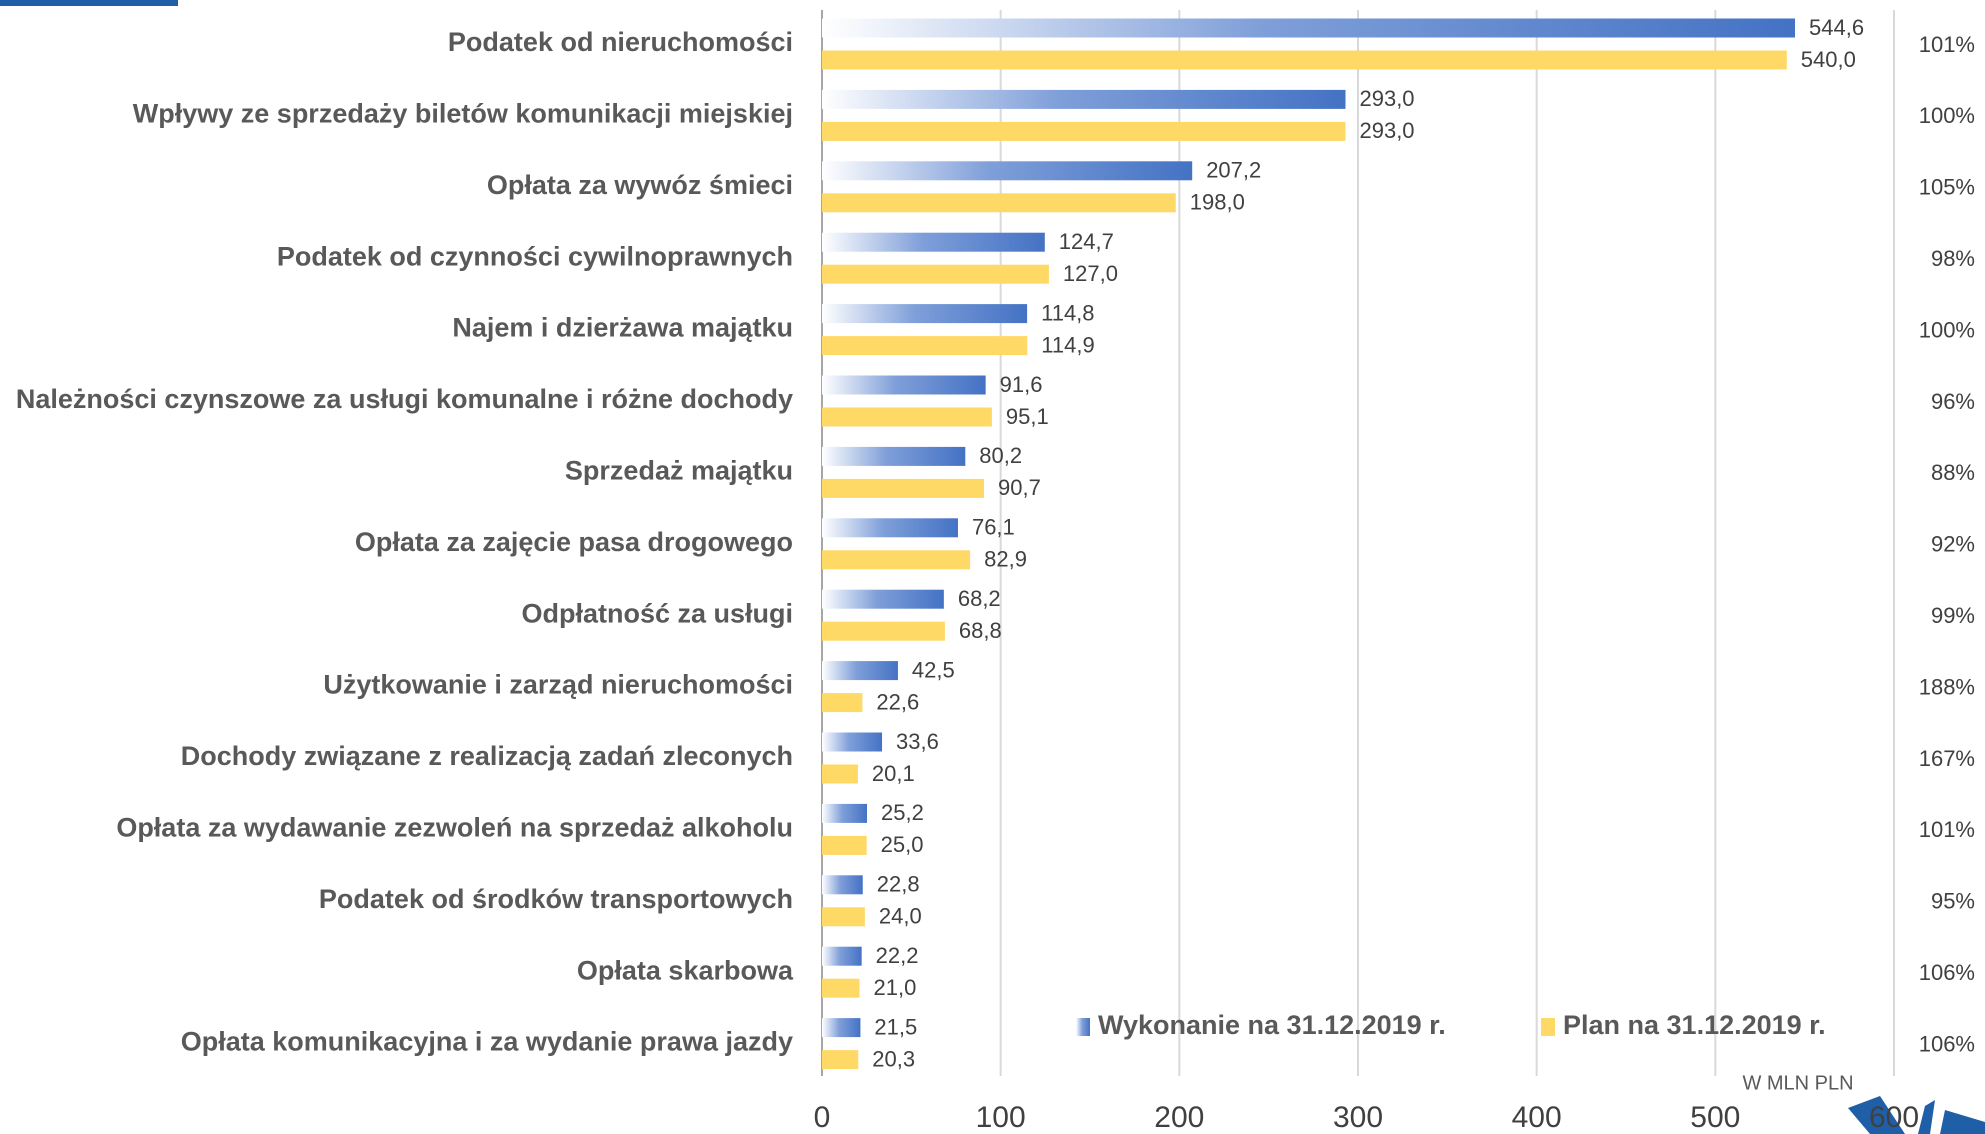 The image size is (1985, 1134). I want to click on value-label: 124,7, so click(1086, 241).